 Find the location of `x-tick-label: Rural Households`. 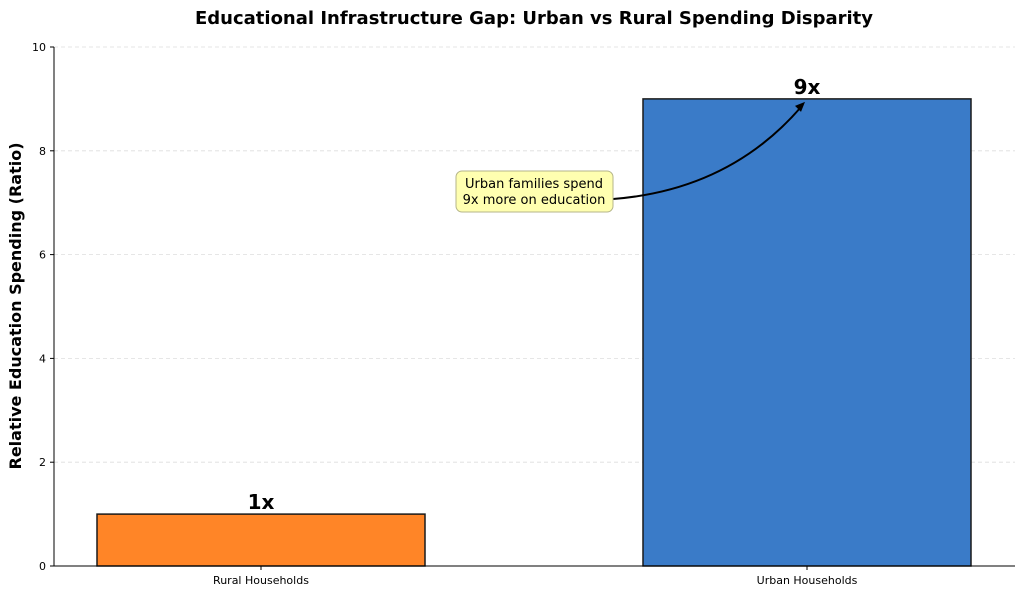

x-tick-label: Rural Households is located at coordinates (261, 580).